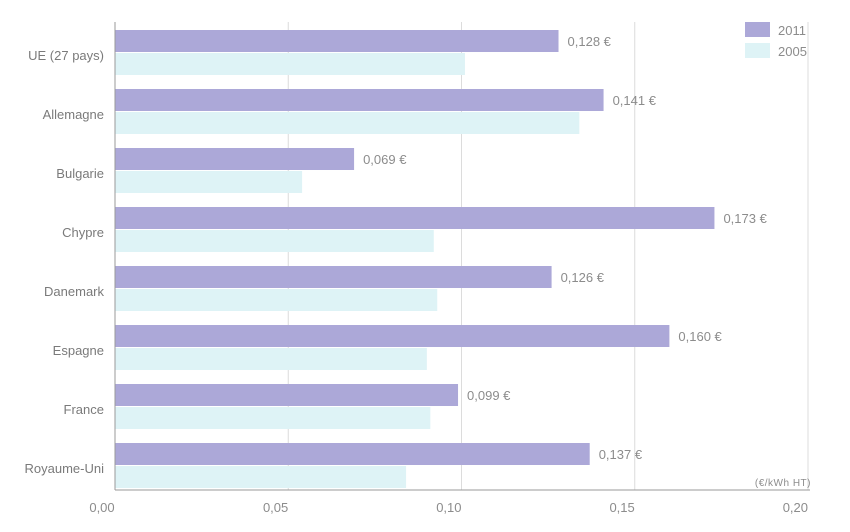 The image size is (850, 532). I want to click on legend-swatch-2005, so click(757, 50).